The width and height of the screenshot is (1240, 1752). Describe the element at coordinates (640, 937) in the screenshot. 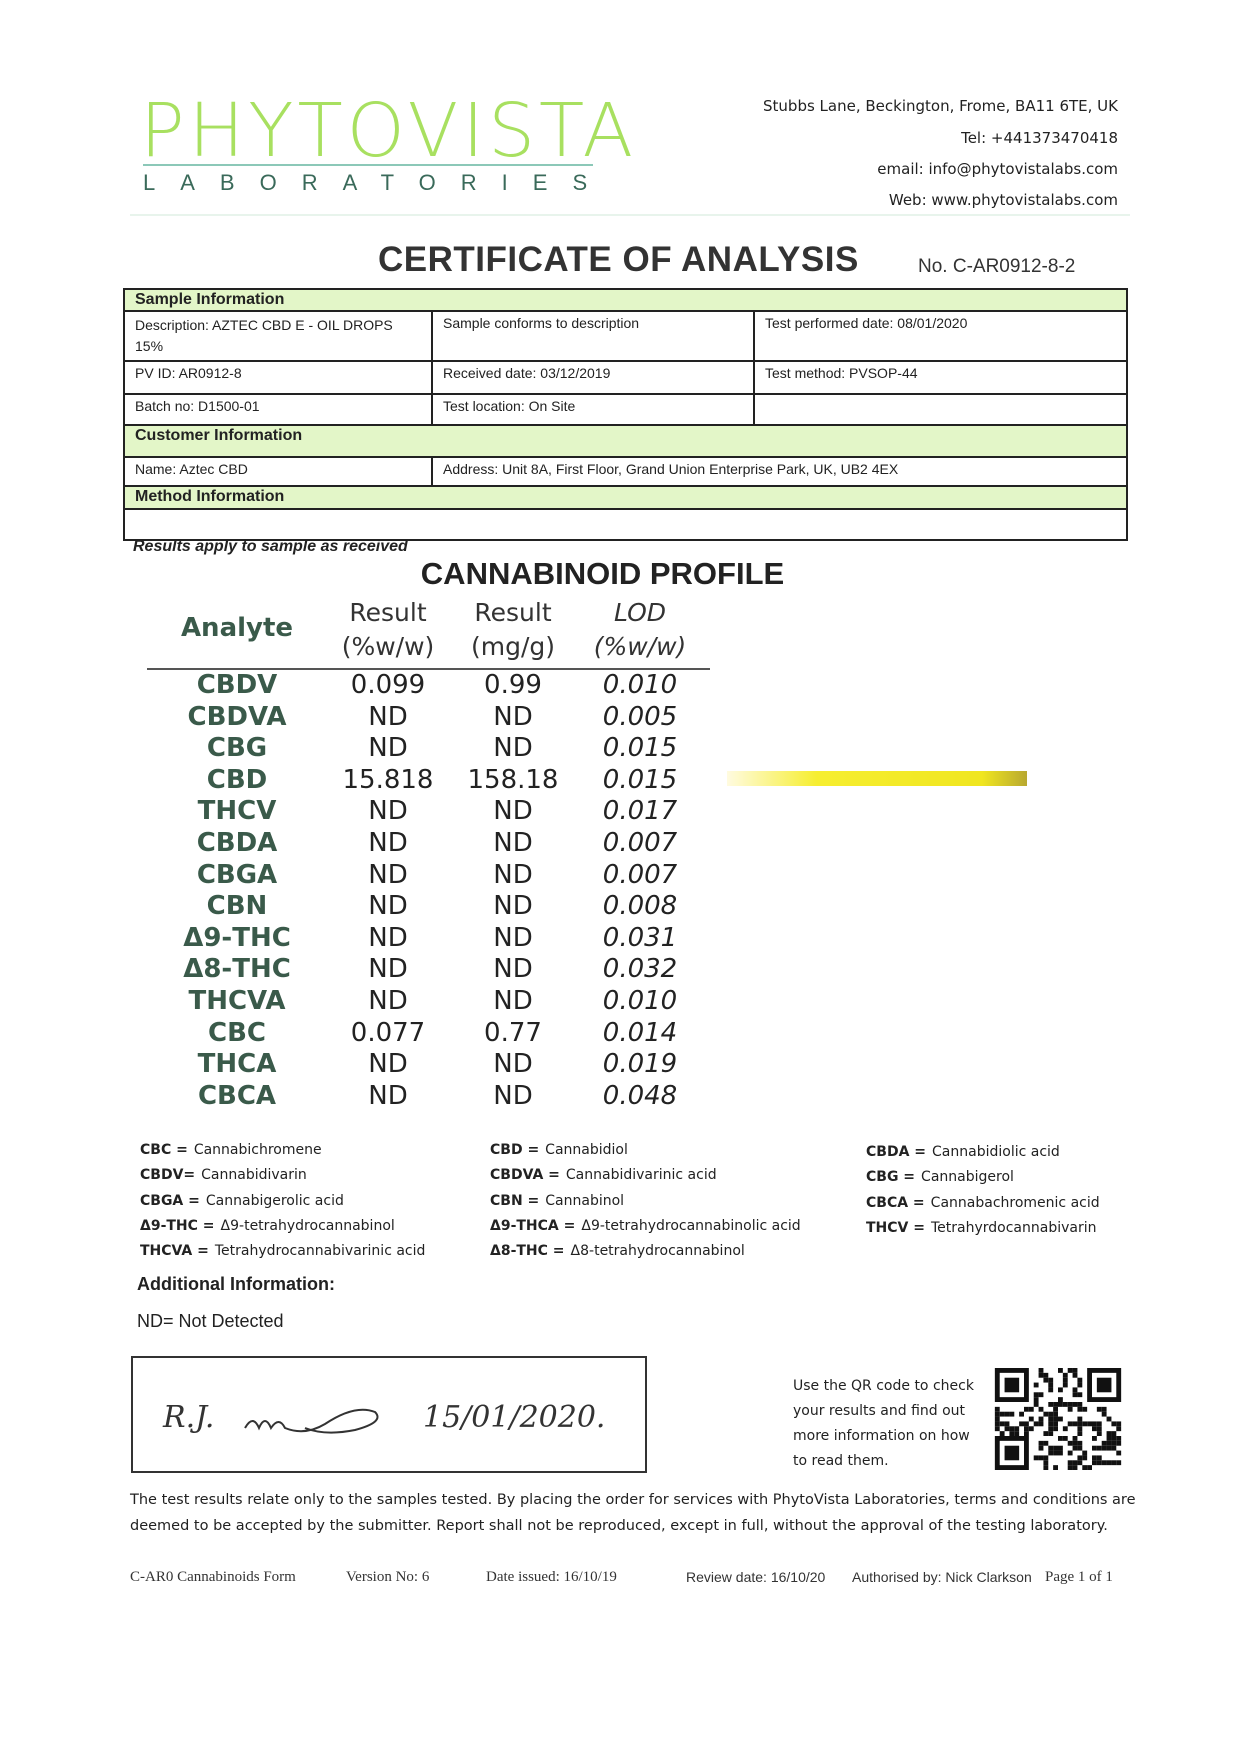

I see `lod-value: 0.031` at that location.